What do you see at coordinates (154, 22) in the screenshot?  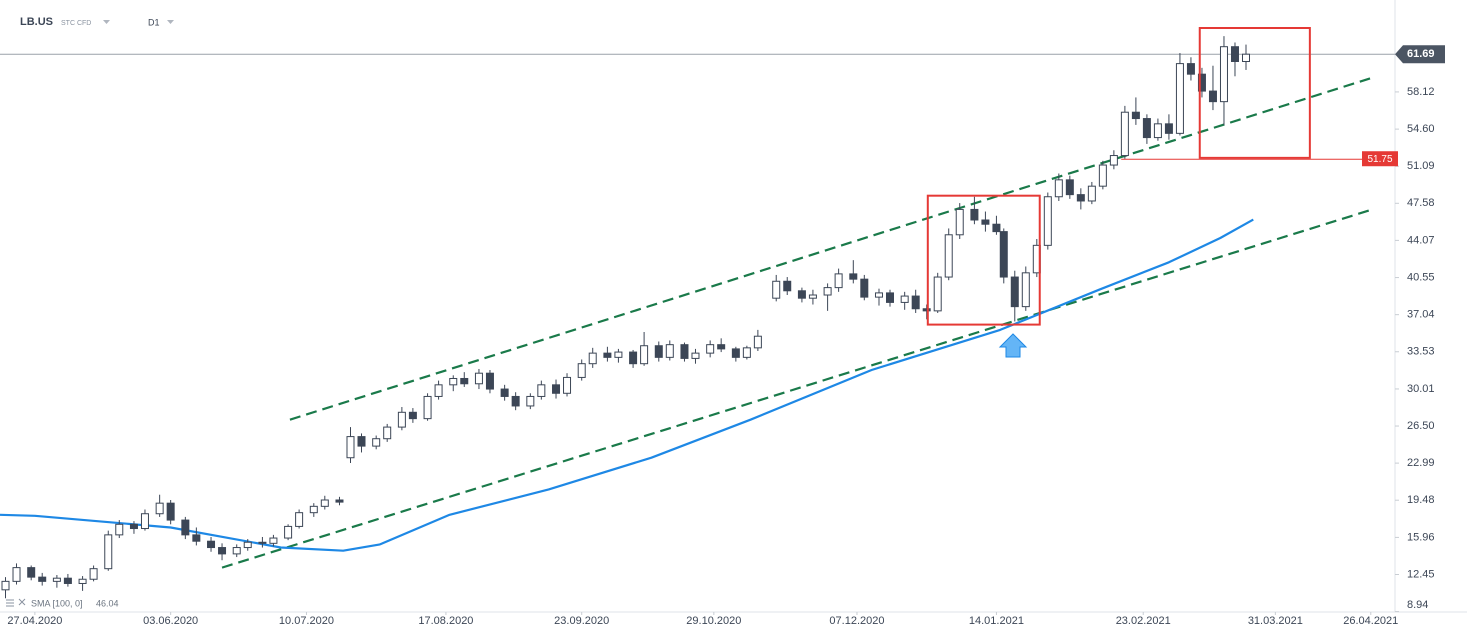 I see `interval: D1` at bounding box center [154, 22].